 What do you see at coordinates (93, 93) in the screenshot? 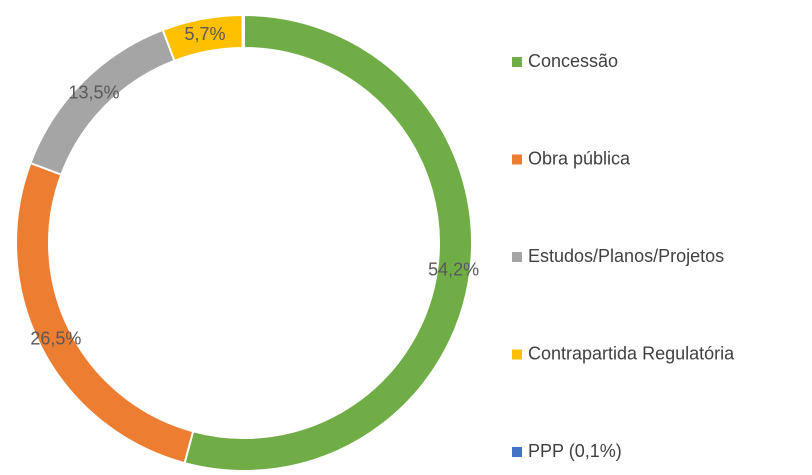
I see `data-label: 13,5%` at bounding box center [93, 93].